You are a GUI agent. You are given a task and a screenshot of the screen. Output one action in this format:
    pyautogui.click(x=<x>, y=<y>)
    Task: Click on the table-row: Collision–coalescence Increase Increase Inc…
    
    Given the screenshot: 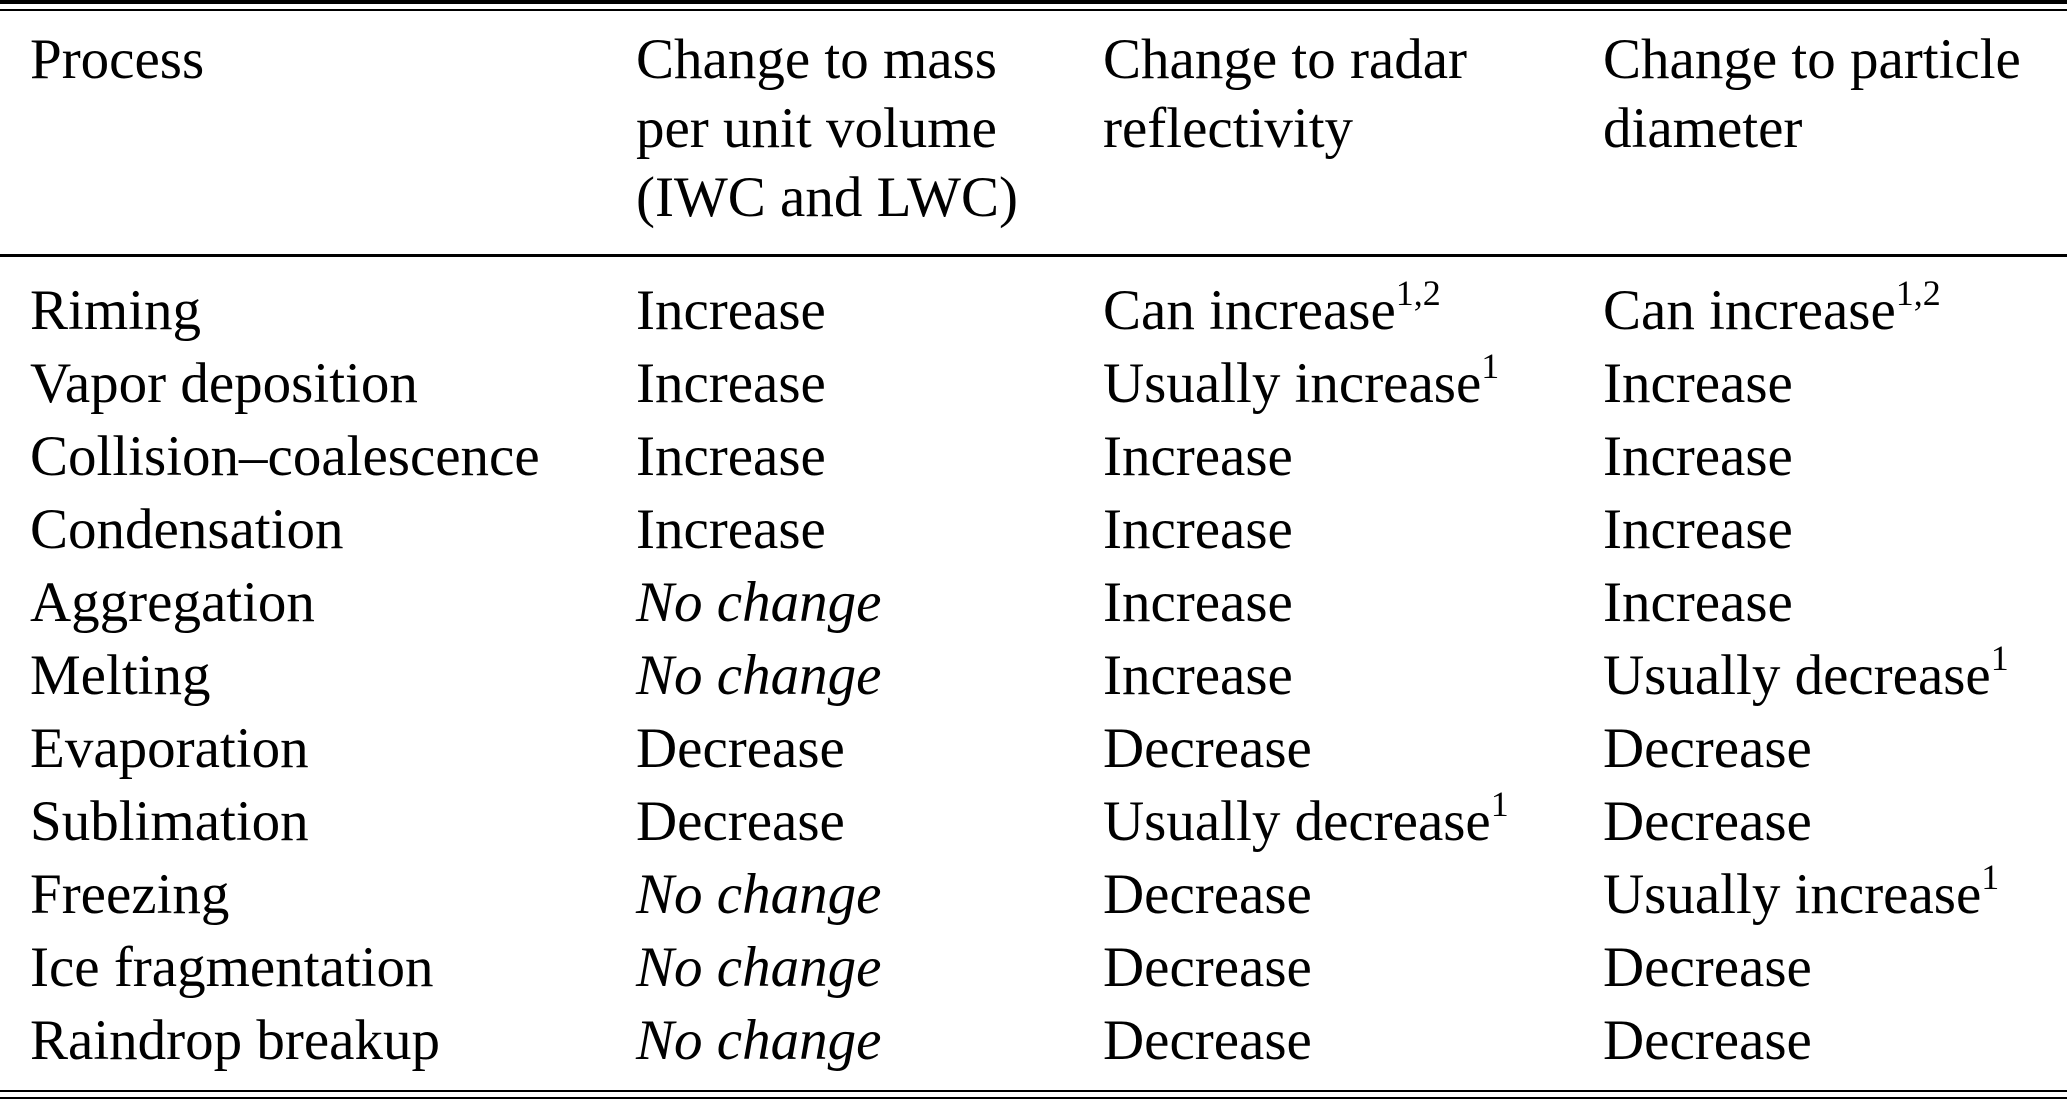 What is the action you would take?
    pyautogui.click(x=1033, y=456)
    